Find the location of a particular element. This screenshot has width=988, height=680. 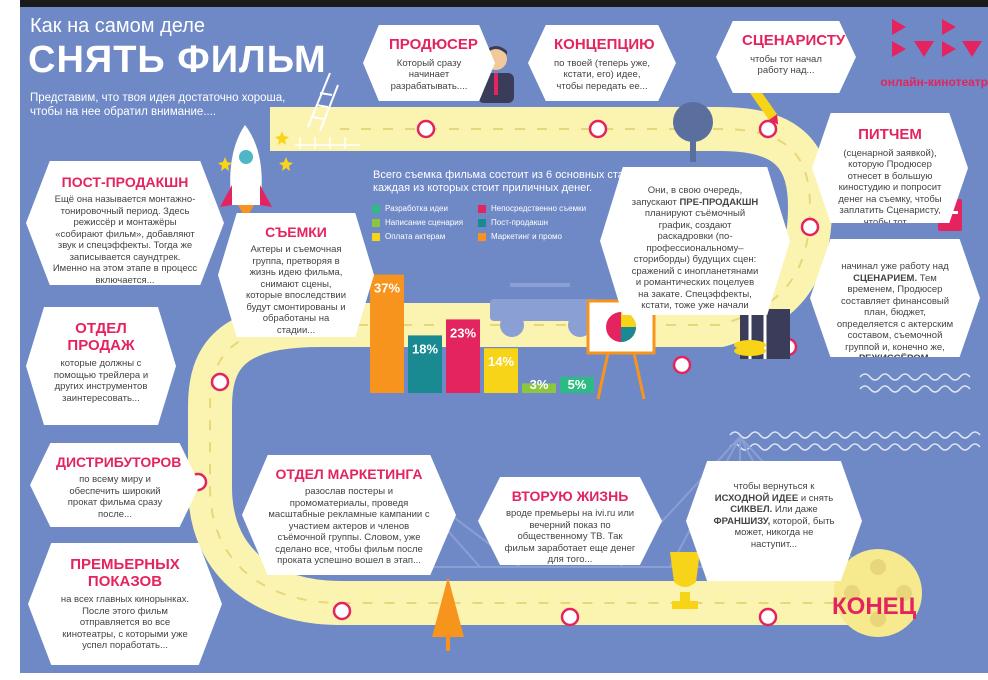

waves-decoration is located at coordinates (855, 412).